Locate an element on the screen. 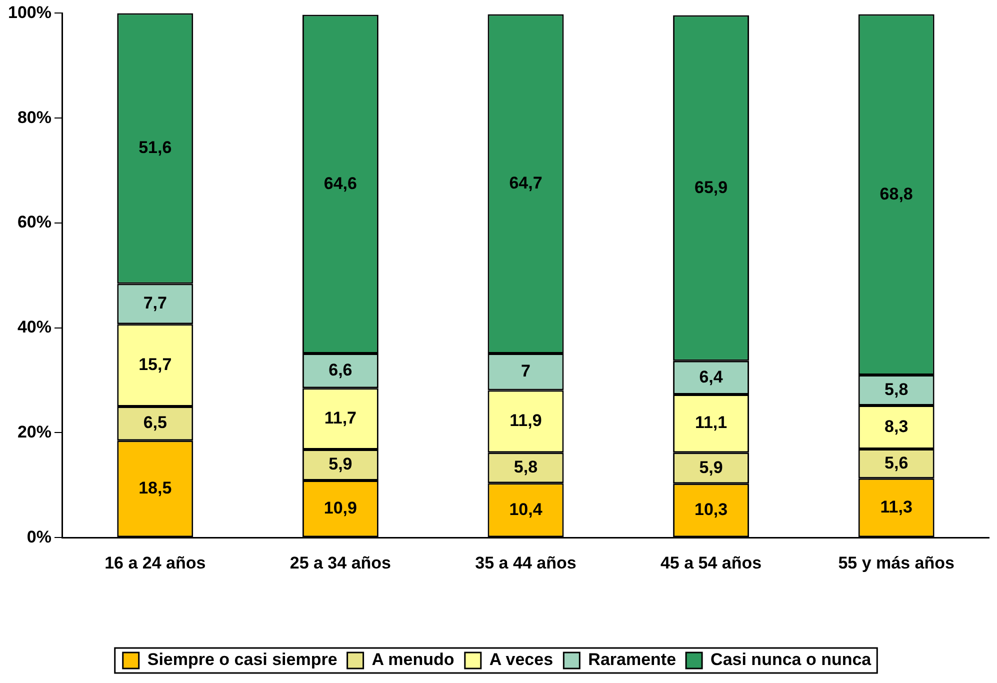 Image resolution: width=997 pixels, height=683 pixels. data-label: 15,7 is located at coordinates (155, 364).